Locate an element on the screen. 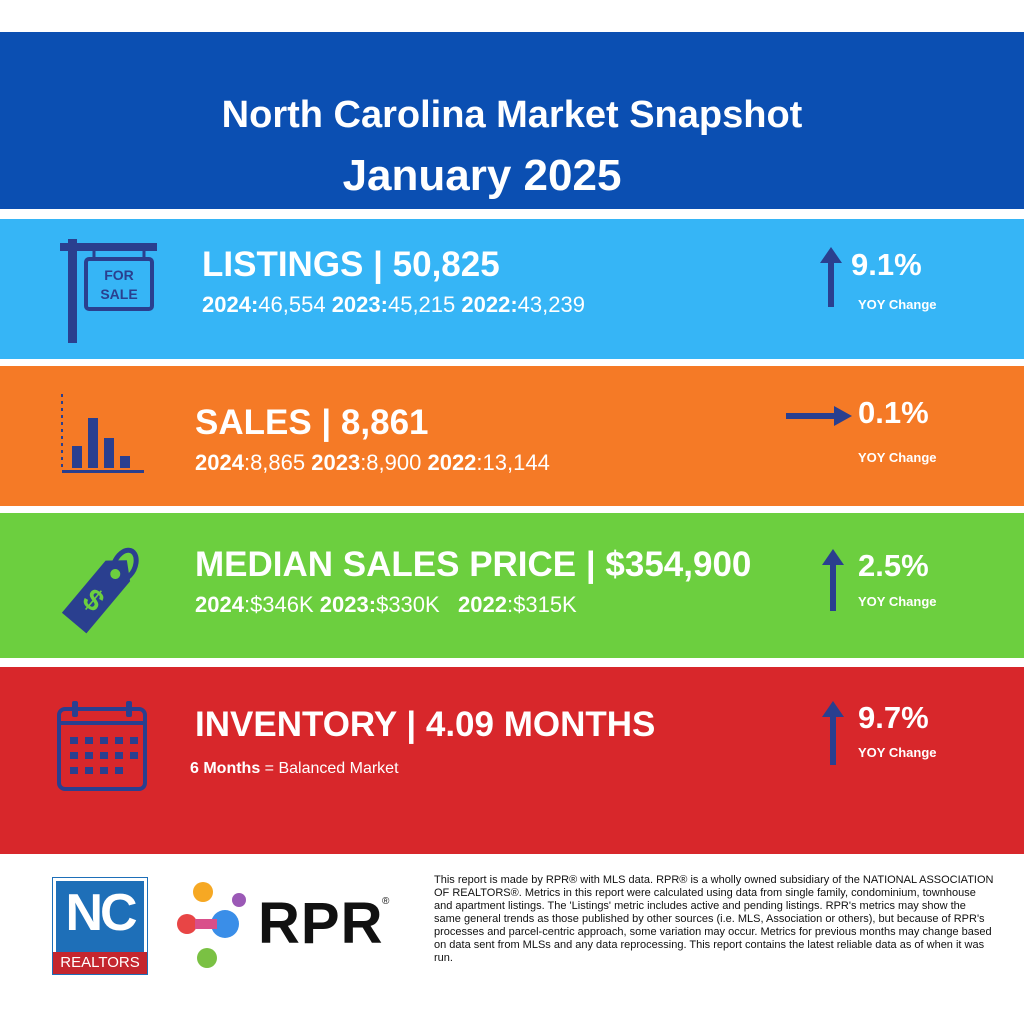  listings-history: 2024:46,554 2023:45,215 2022:43,239 is located at coordinates (393, 304).